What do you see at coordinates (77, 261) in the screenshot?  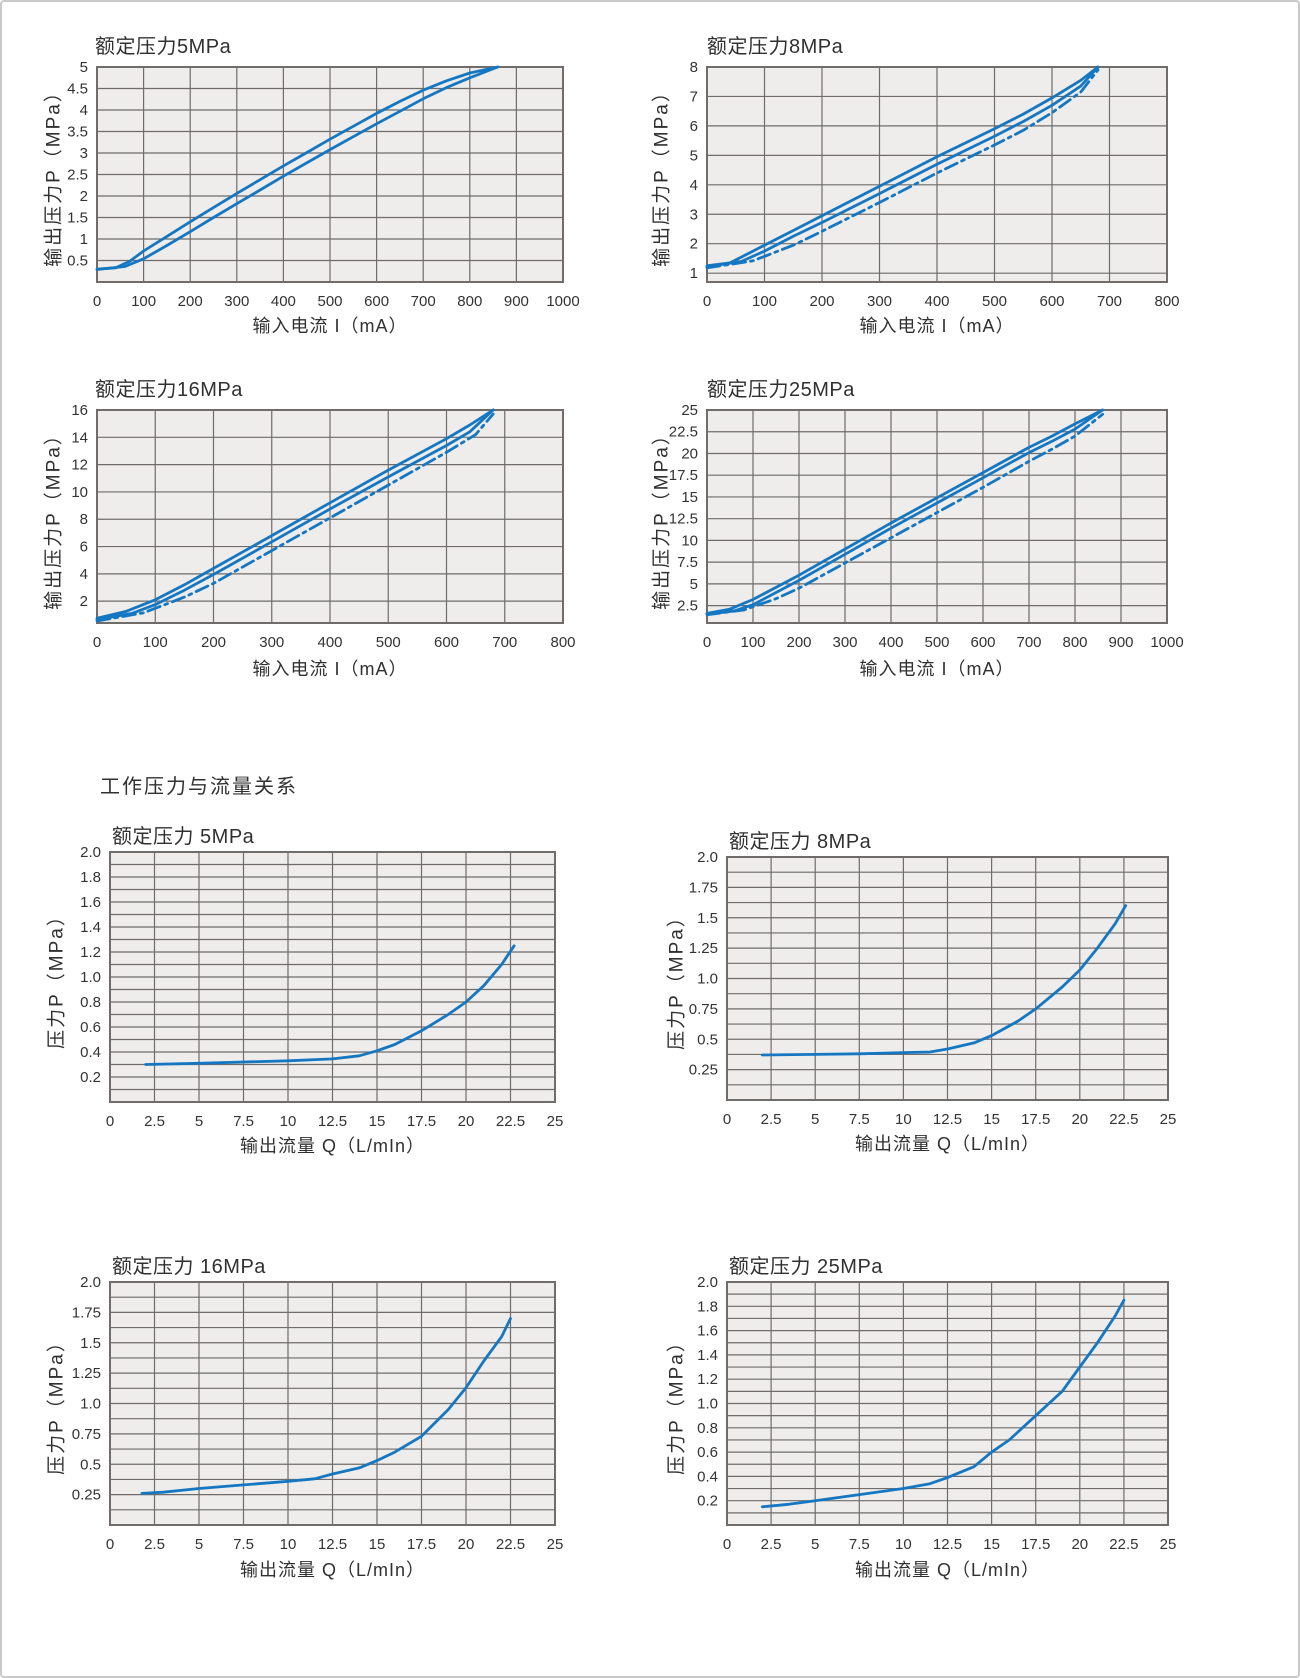 I see `svg-text: 0.5` at bounding box center [77, 261].